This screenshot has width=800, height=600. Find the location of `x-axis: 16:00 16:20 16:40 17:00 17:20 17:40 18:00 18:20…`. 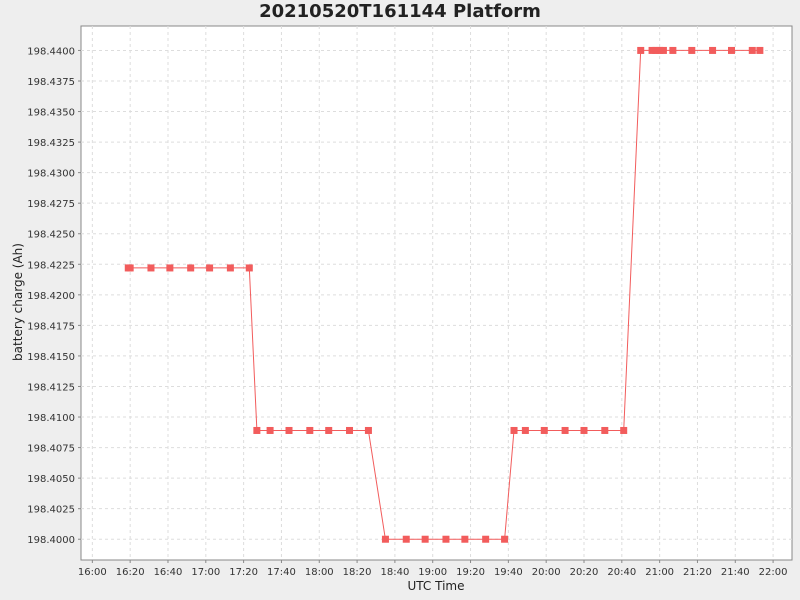

x-axis: 16:00 16:20 16:40 17:00 17:20 17:40 18:00 18:20… is located at coordinates (433, 569).